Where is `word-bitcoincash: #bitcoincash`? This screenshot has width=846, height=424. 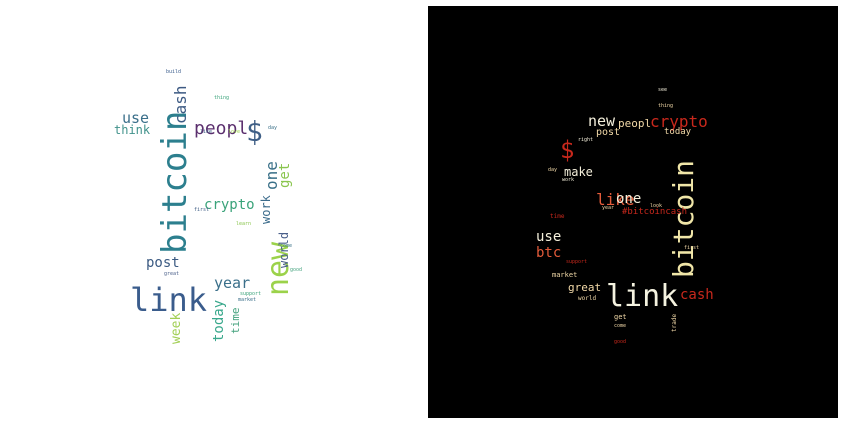
word-bitcoincash: #bitcoincash is located at coordinates (655, 212).